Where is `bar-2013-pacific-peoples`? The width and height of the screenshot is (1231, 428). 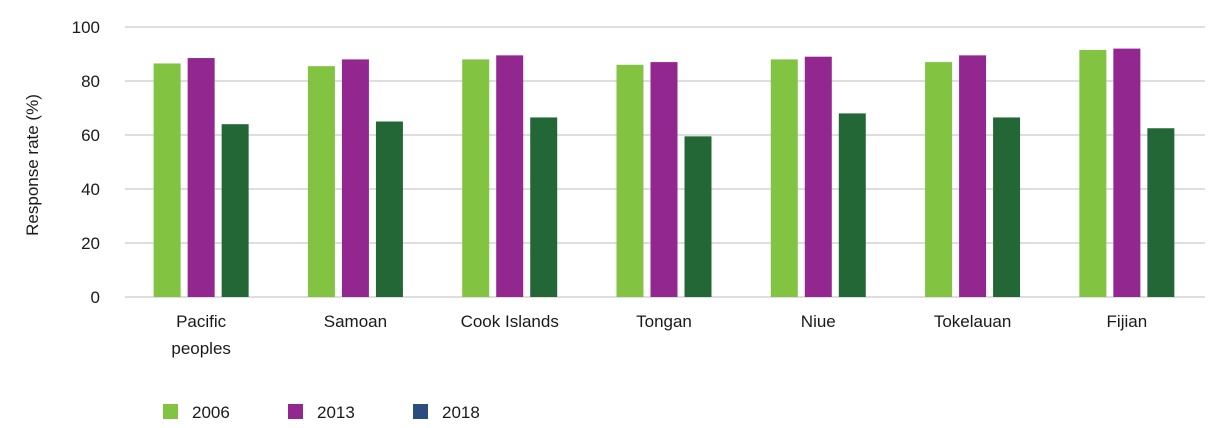 bar-2013-pacific-peoples is located at coordinates (201, 177).